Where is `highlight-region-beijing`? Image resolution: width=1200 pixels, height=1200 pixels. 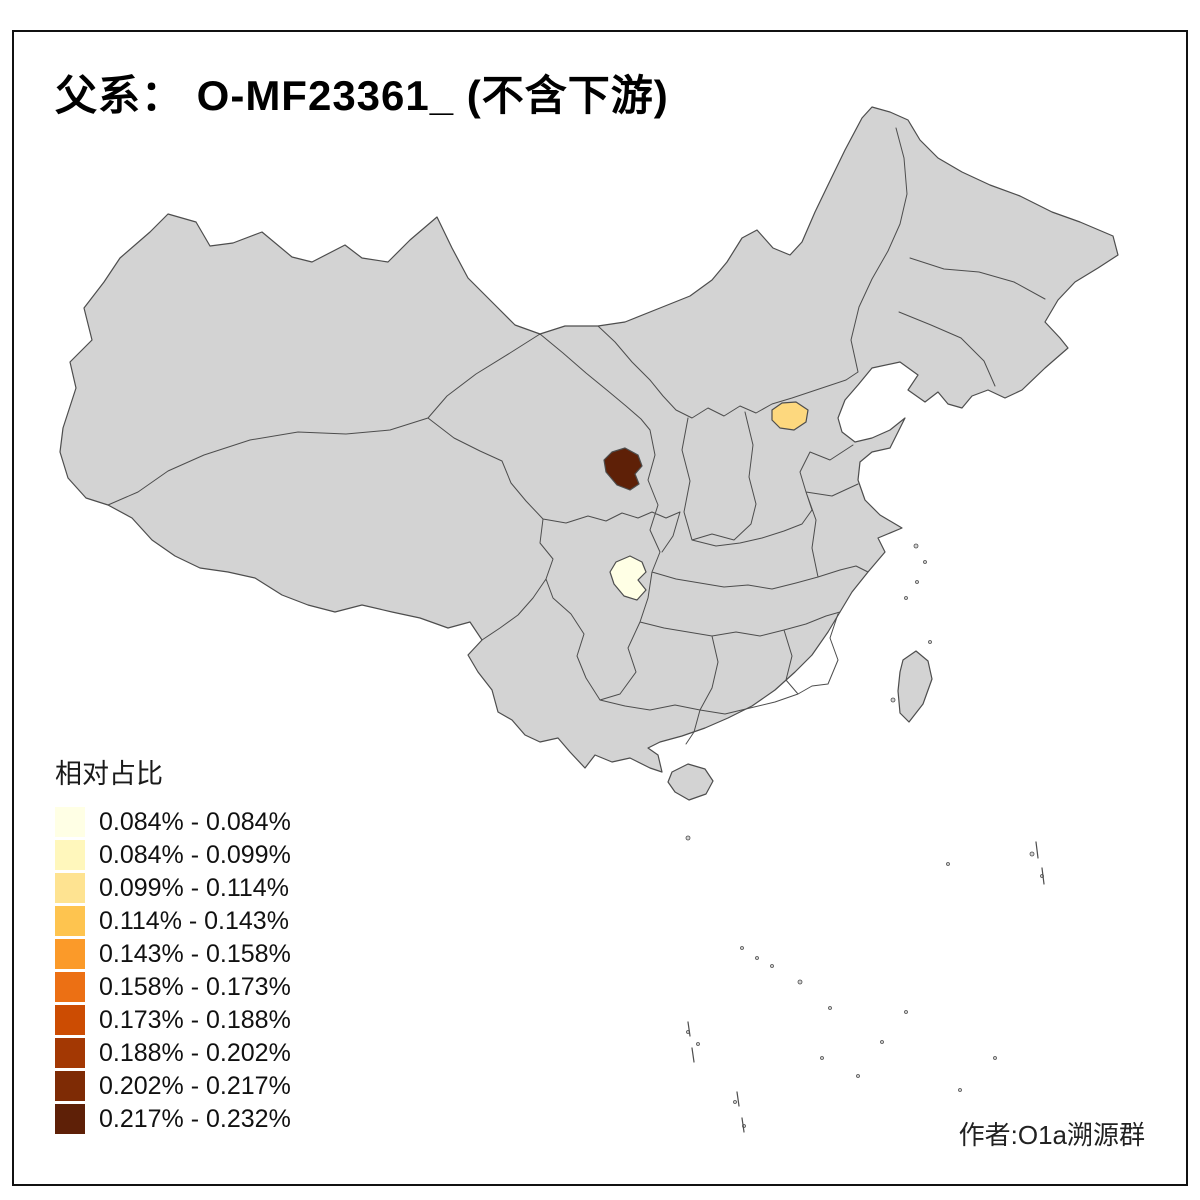
highlight-region-beijing is located at coordinates (790, 416).